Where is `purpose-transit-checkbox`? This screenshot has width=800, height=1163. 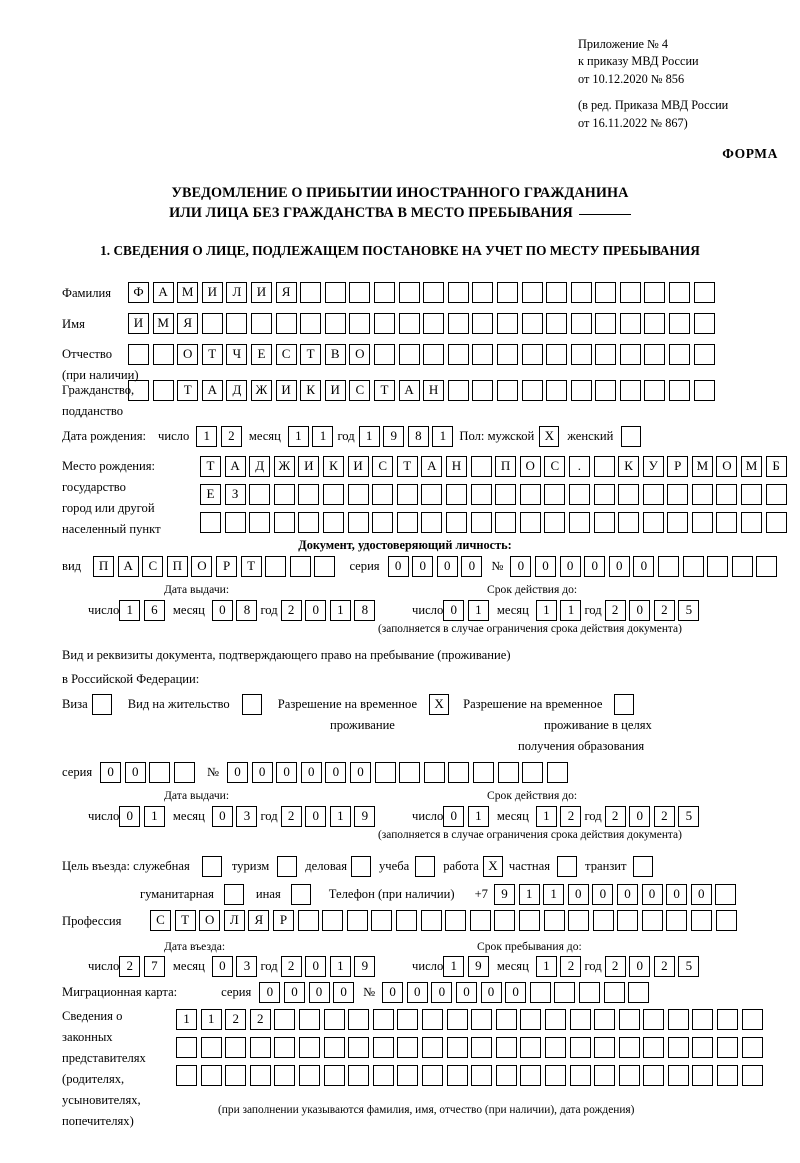 purpose-transit-checkbox is located at coordinates (642, 866).